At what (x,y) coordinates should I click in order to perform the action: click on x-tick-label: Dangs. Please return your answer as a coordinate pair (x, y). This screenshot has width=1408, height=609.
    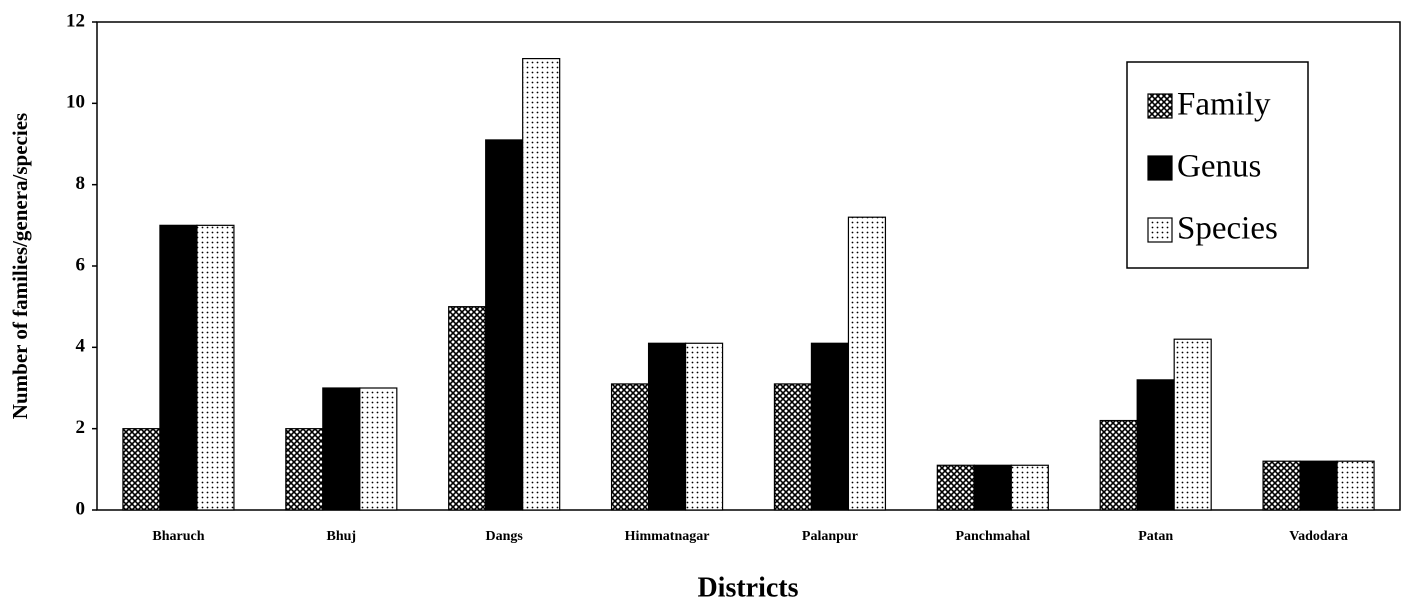
    Looking at the image, I should click on (505, 536).